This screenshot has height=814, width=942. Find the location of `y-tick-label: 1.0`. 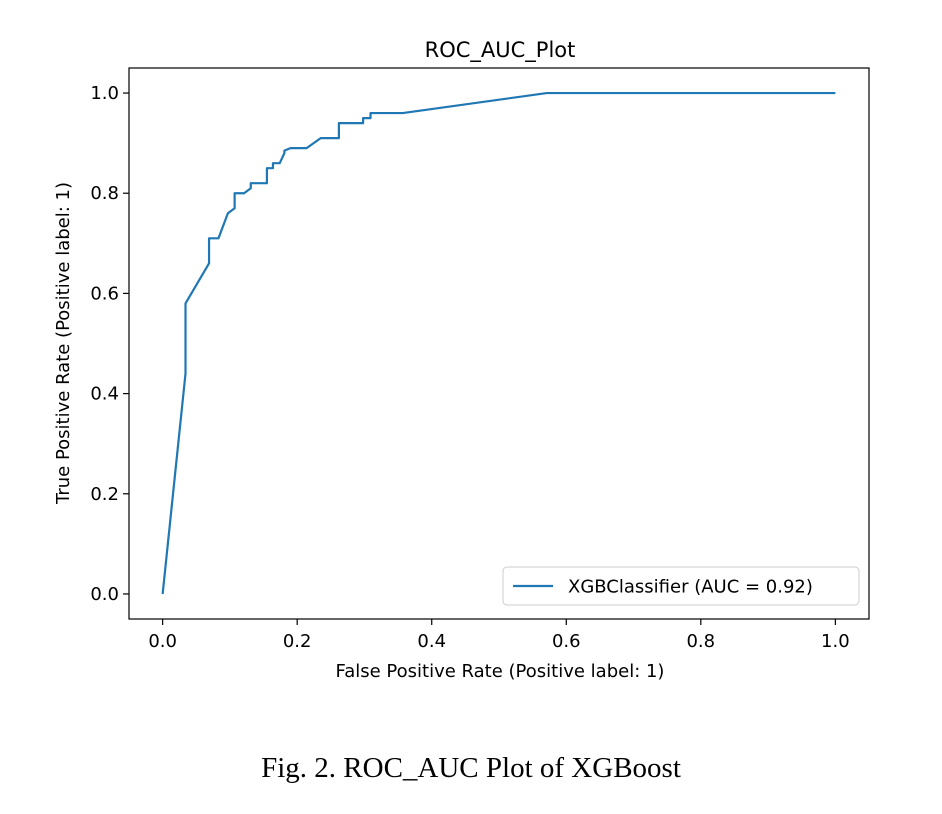

y-tick-label: 1.0 is located at coordinates (104, 93).